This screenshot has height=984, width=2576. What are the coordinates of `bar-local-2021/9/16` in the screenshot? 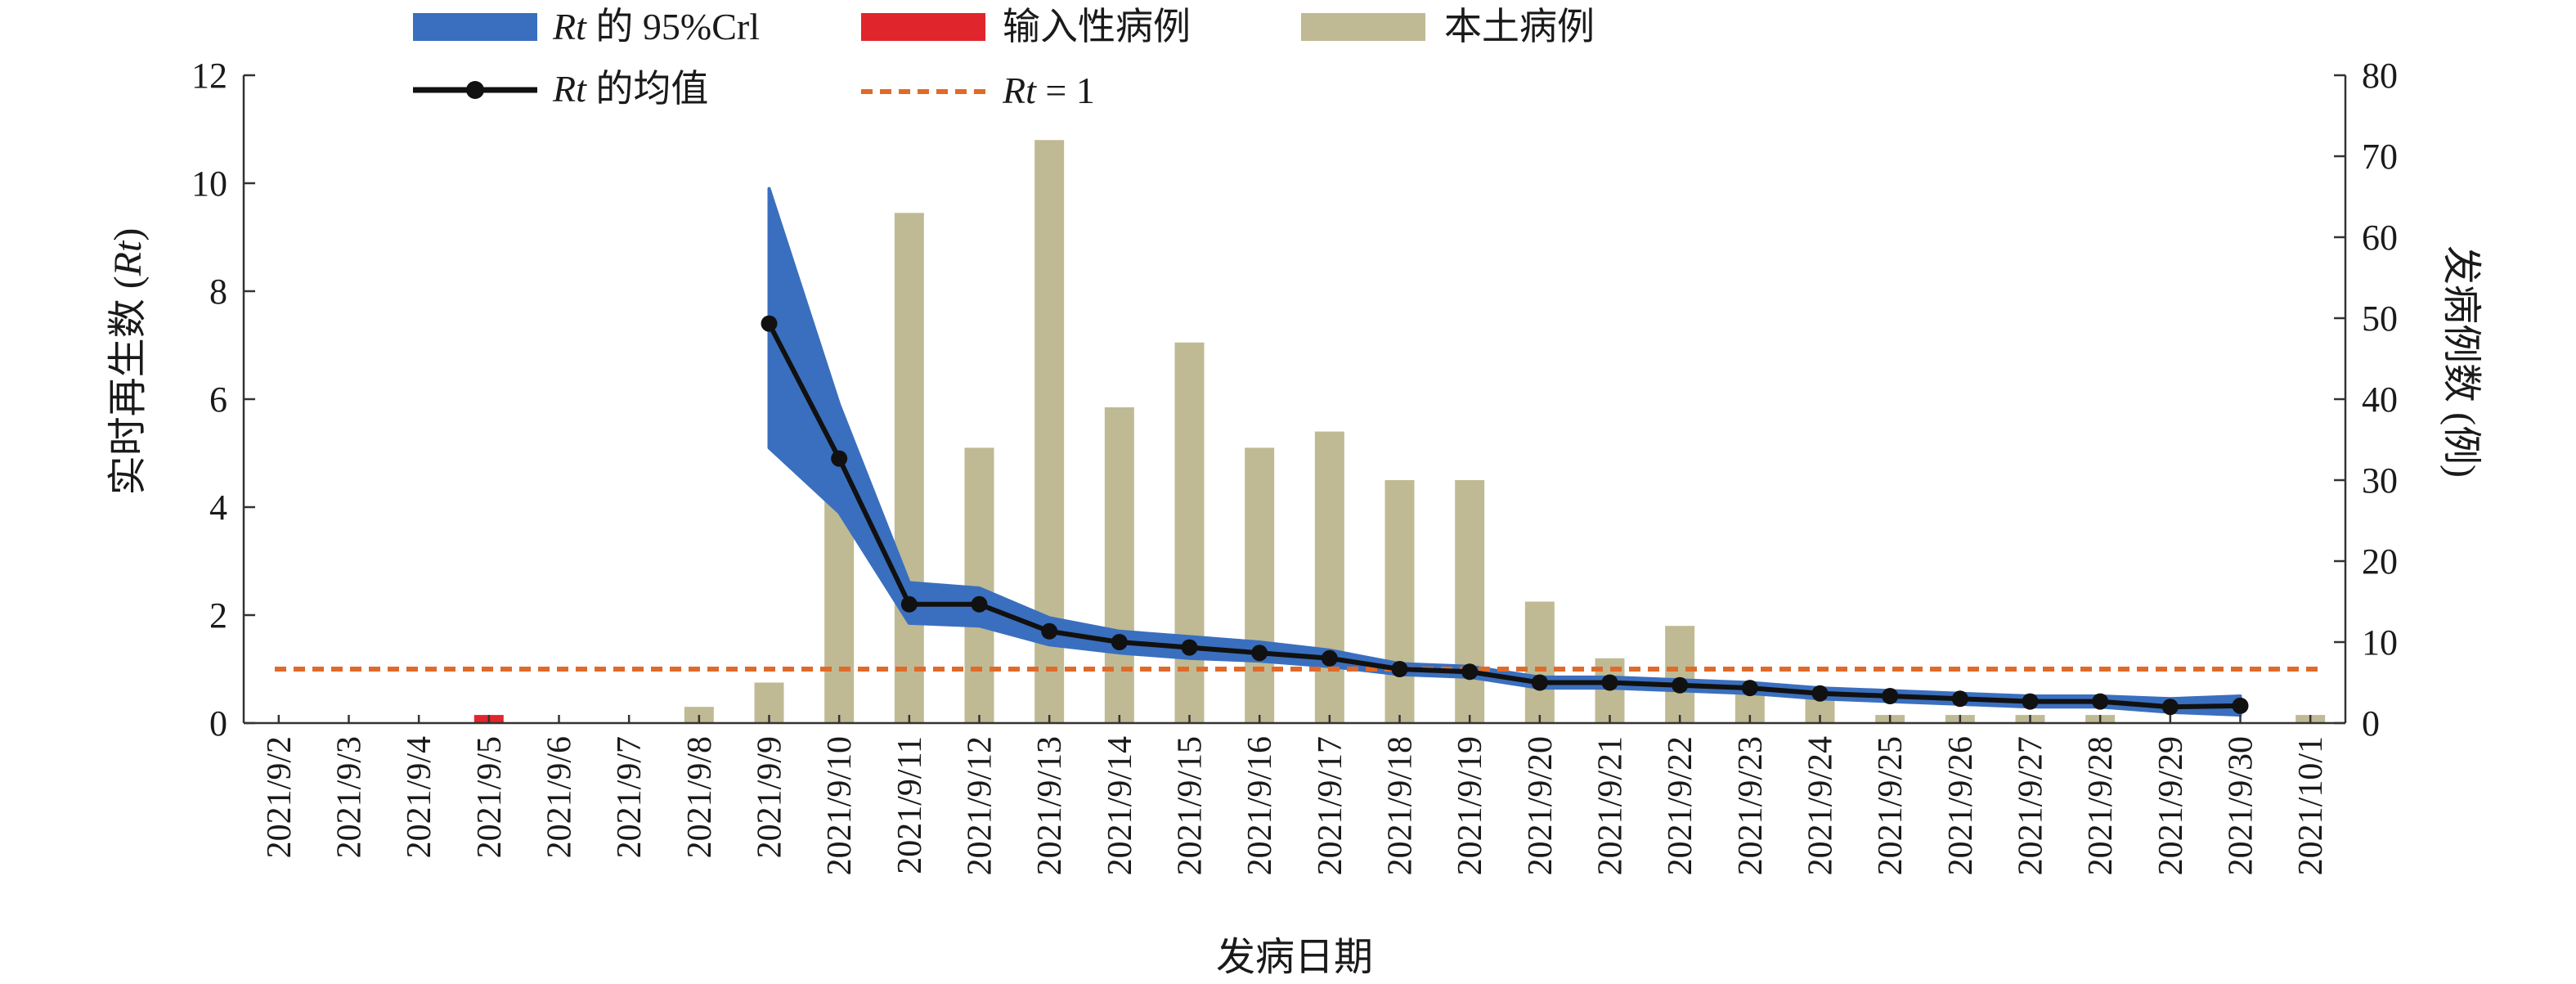 It's located at (1260, 585).